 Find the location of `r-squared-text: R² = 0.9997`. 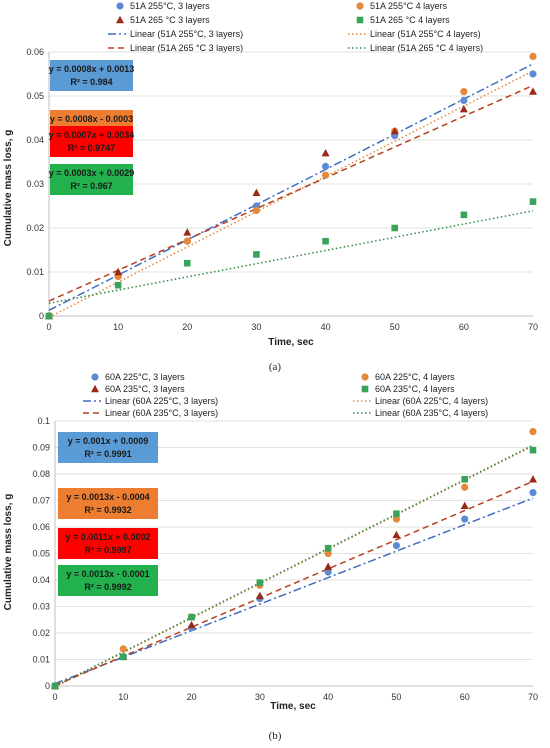

r-squared-text: R² = 0.9997 is located at coordinates (107, 550).